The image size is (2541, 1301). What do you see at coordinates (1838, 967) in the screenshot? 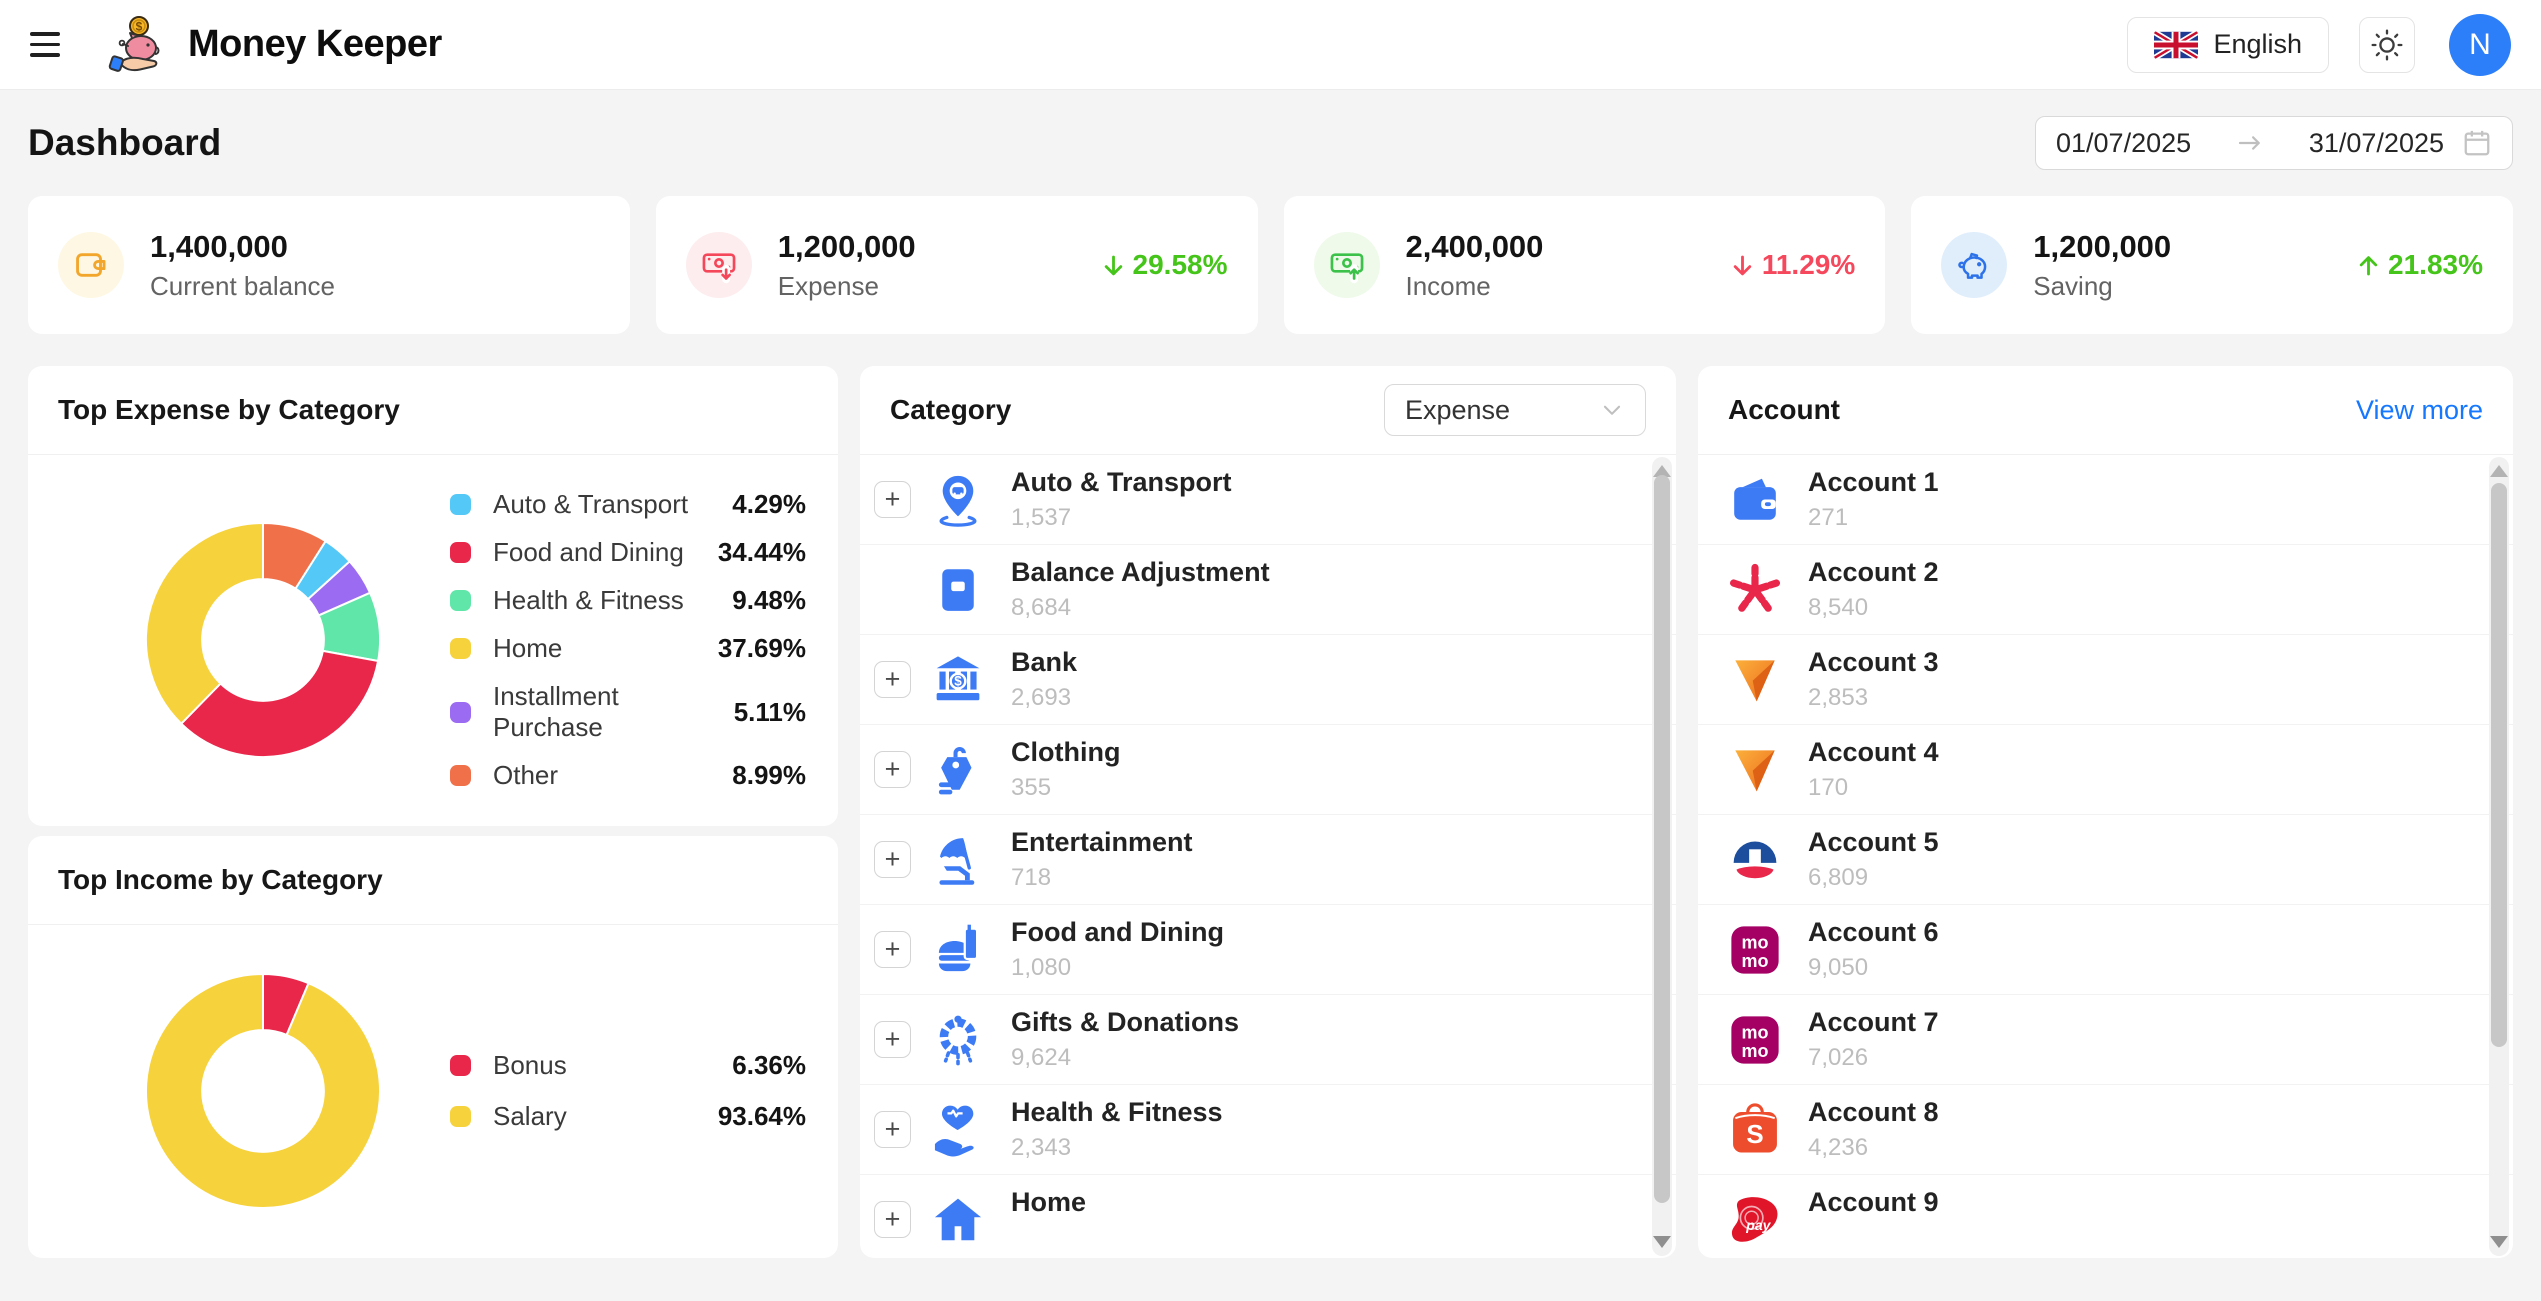
I see `account-value: 9,050` at bounding box center [1838, 967].